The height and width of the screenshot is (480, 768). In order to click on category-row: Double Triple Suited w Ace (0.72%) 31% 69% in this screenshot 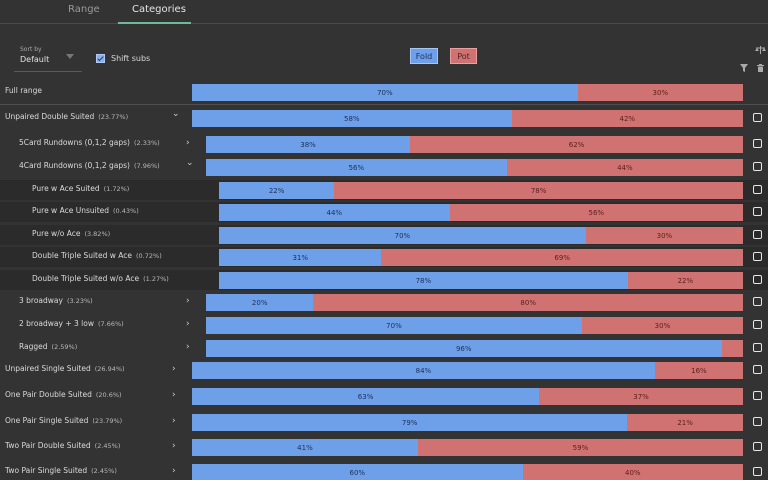, I will do `click(384, 257)`.